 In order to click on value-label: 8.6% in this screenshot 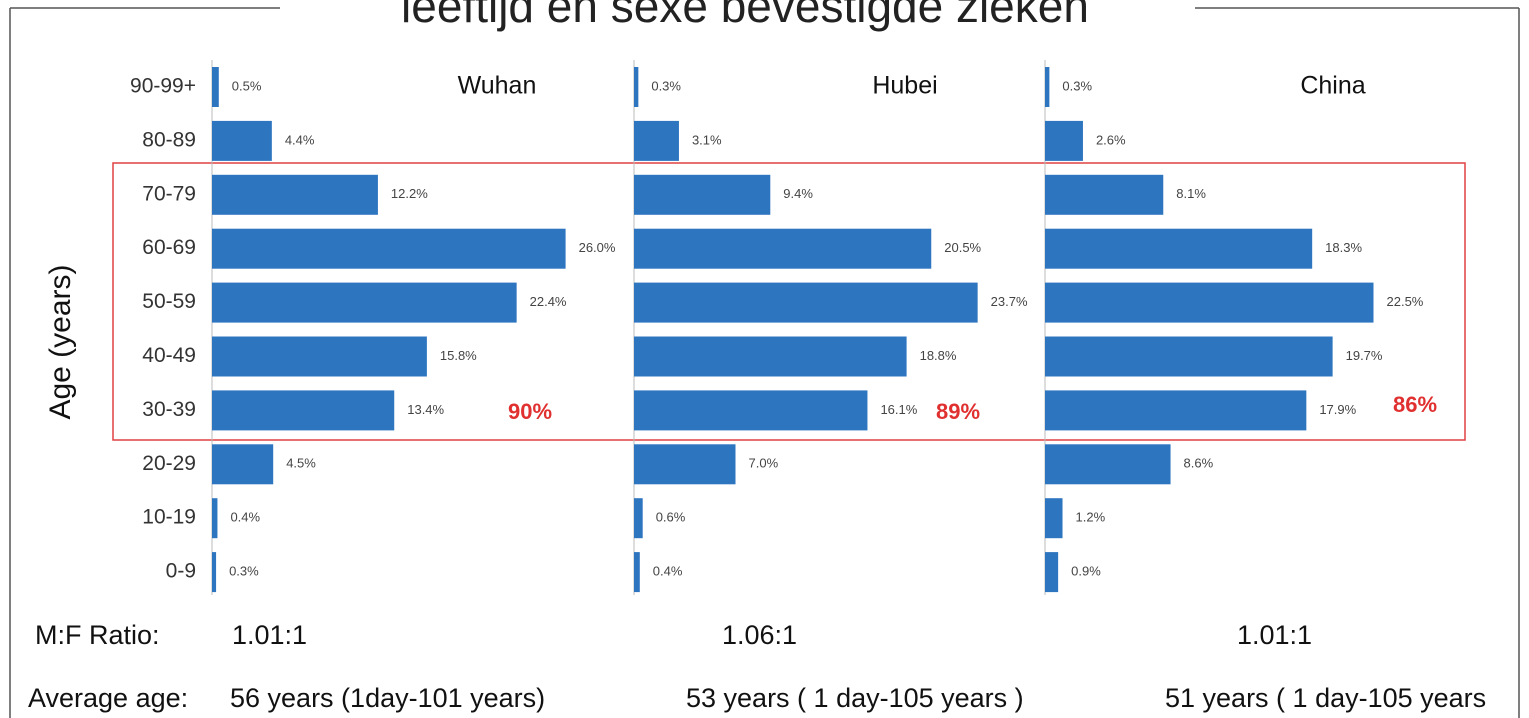, I will do `click(1199, 463)`.